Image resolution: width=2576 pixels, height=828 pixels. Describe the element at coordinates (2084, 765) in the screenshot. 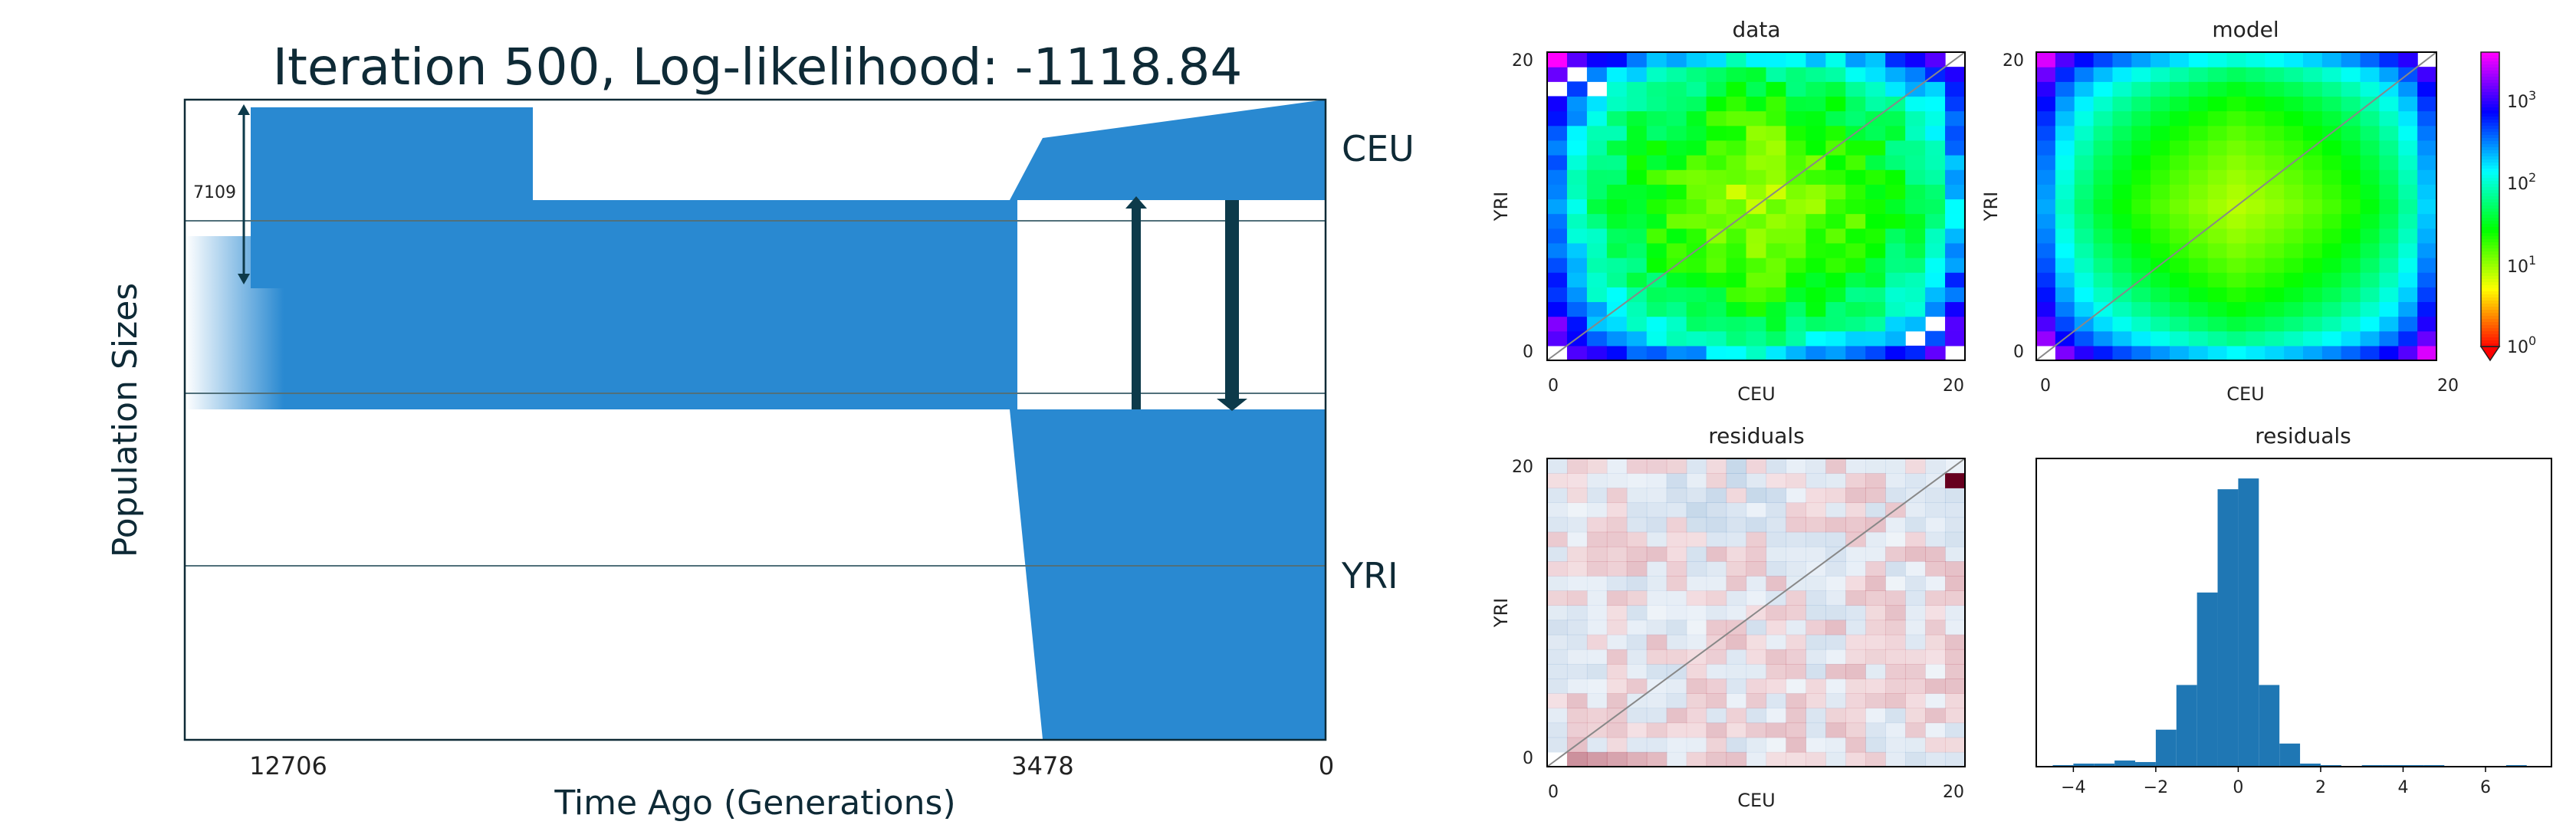

I see `histogram-bar` at that location.